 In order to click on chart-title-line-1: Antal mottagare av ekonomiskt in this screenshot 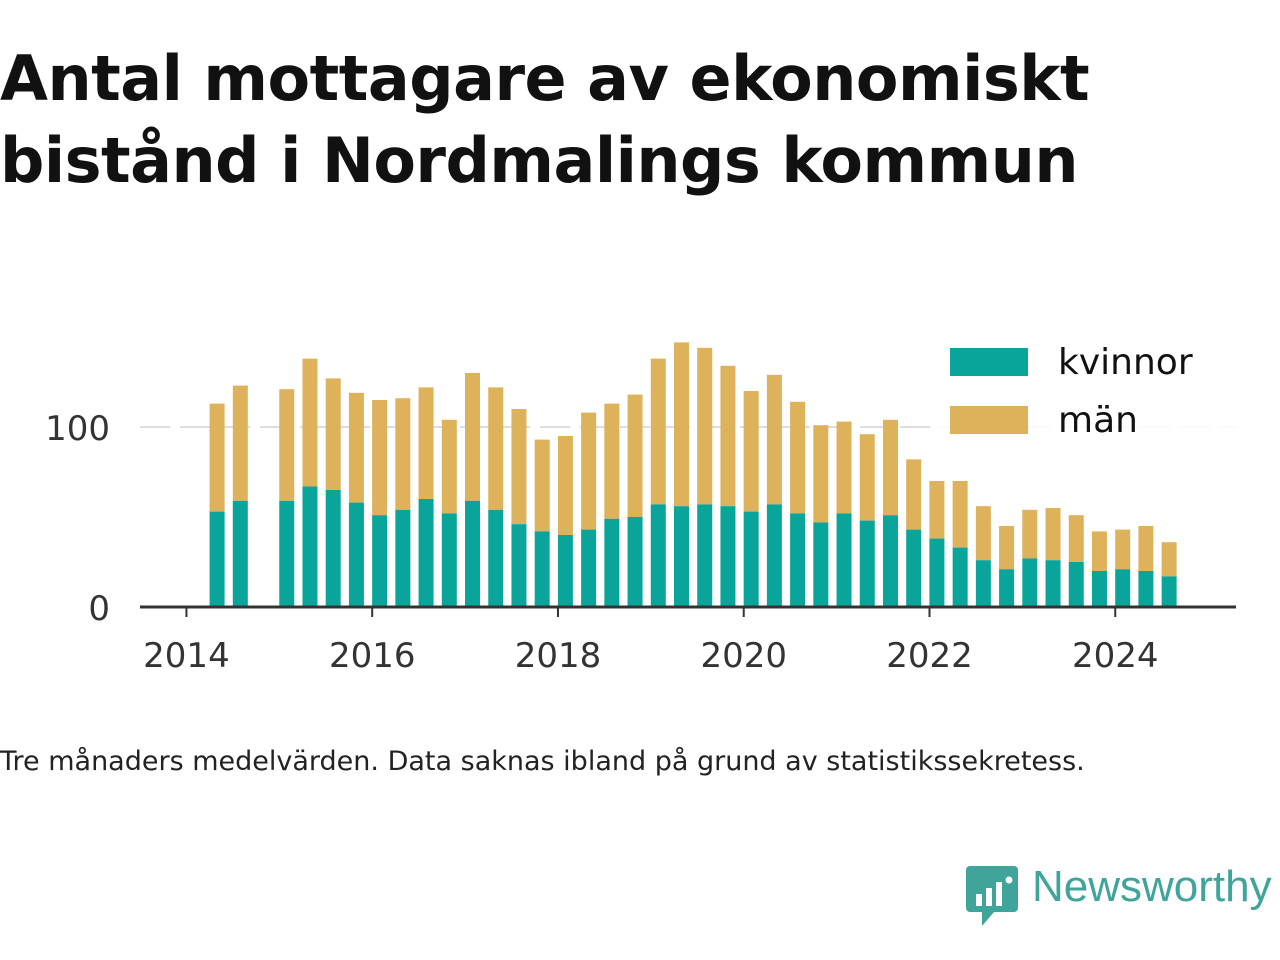, I will do `click(545, 78)`.